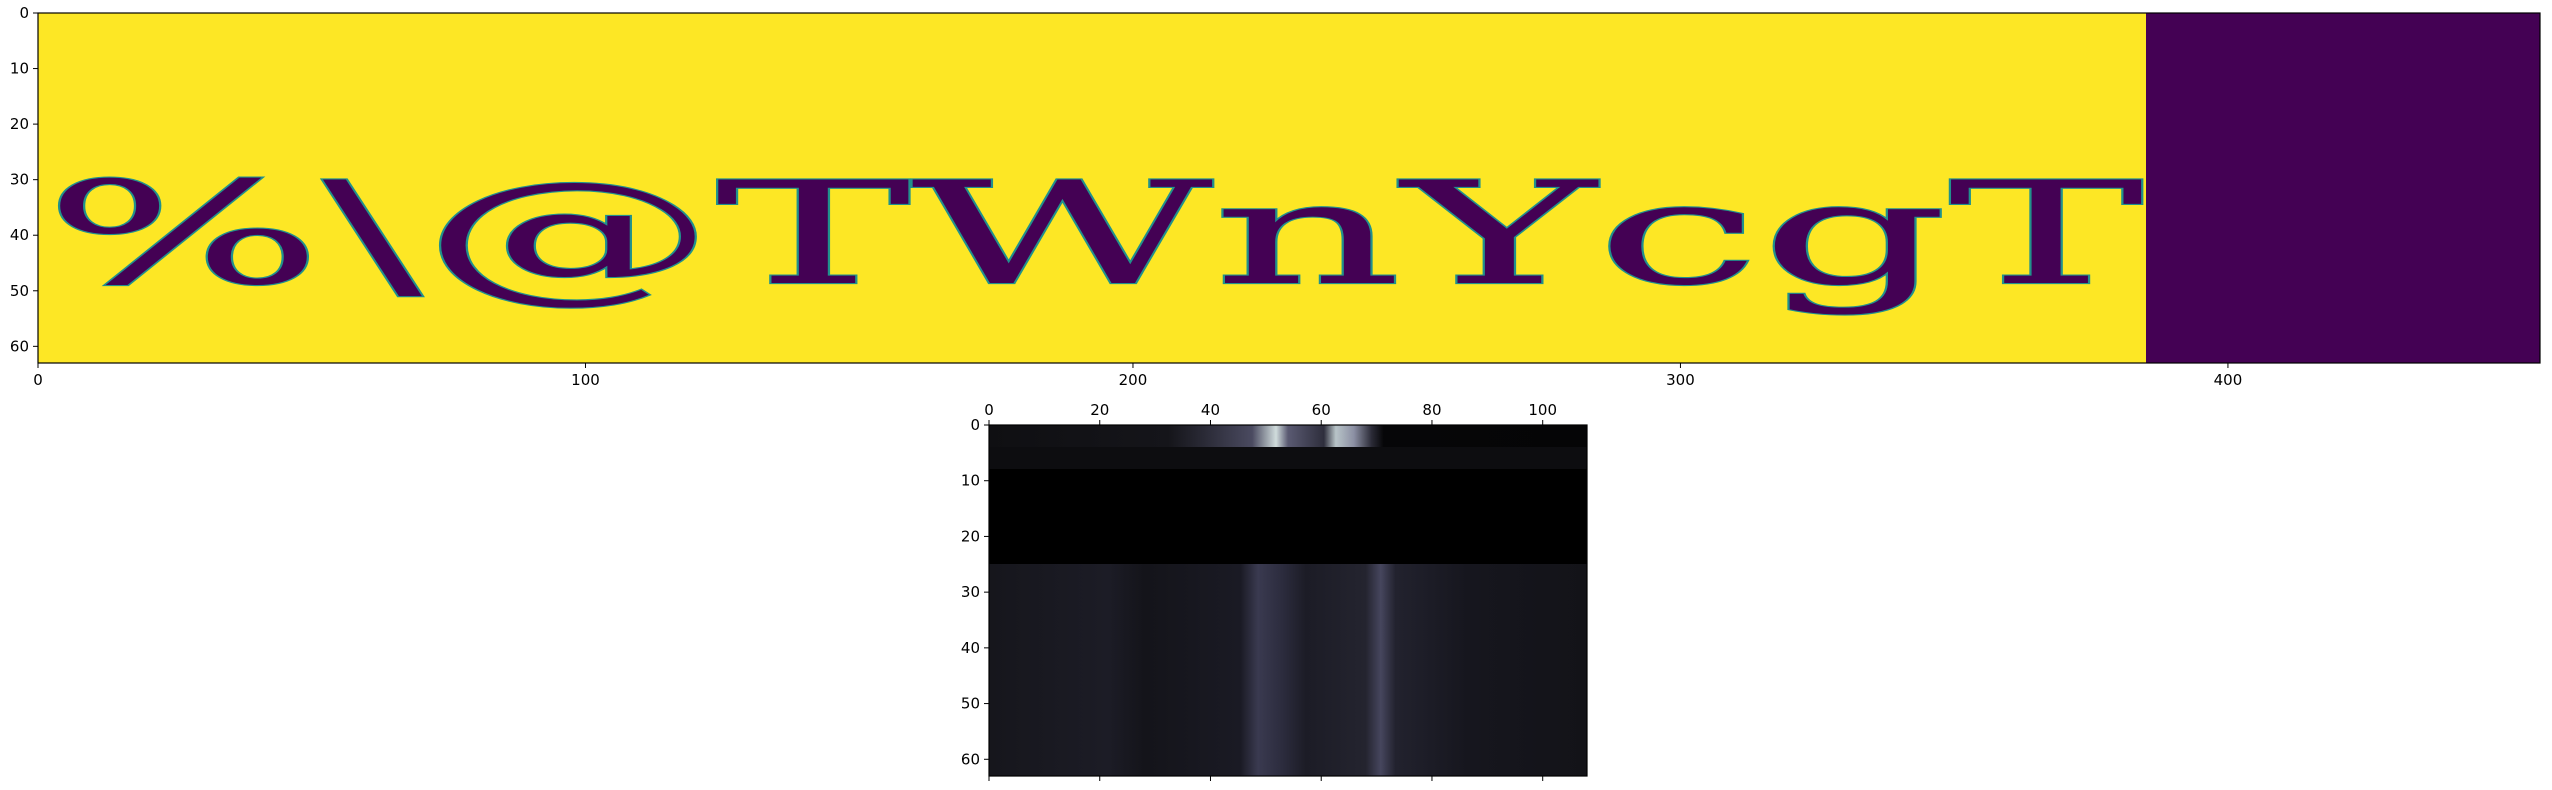 The image size is (2552, 790). What do you see at coordinates (2228, 380) in the screenshot?
I see `x-tick-label: 400` at bounding box center [2228, 380].